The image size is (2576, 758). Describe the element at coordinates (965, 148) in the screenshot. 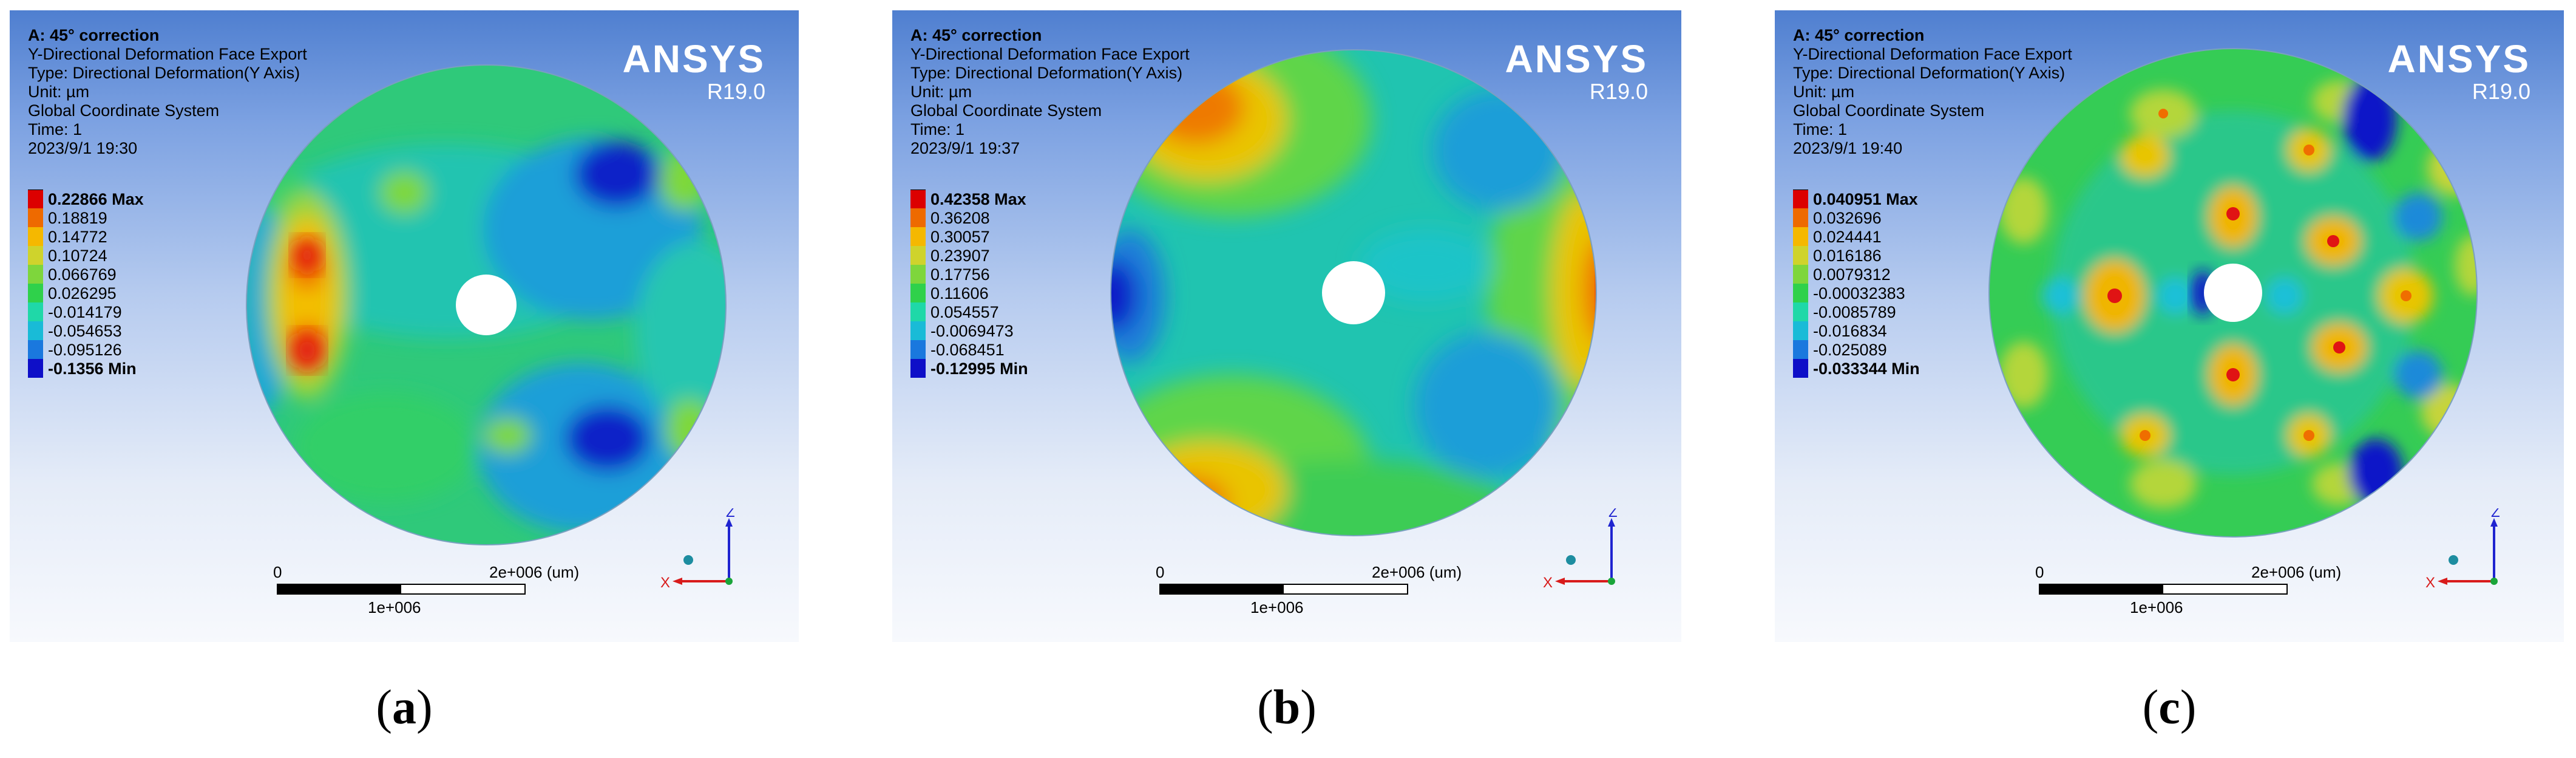

I see `result-date: 2023/9/1 19:37` at that location.